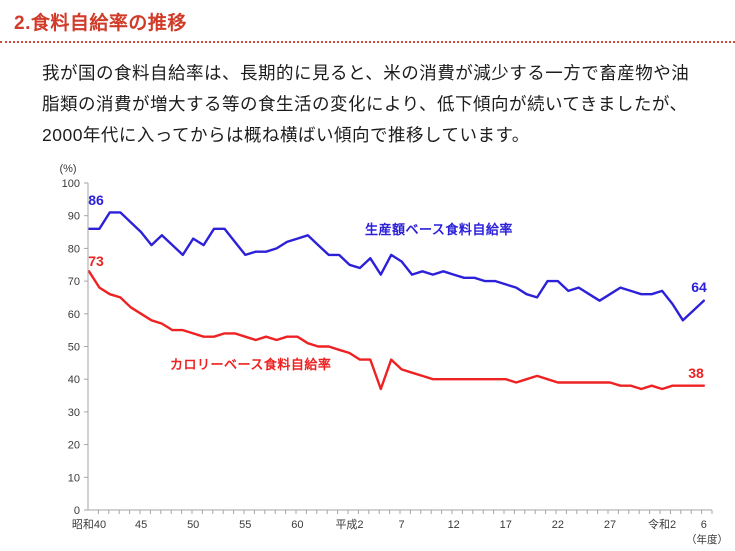  I want to click on y-tick-label: 40, so click(74, 380).